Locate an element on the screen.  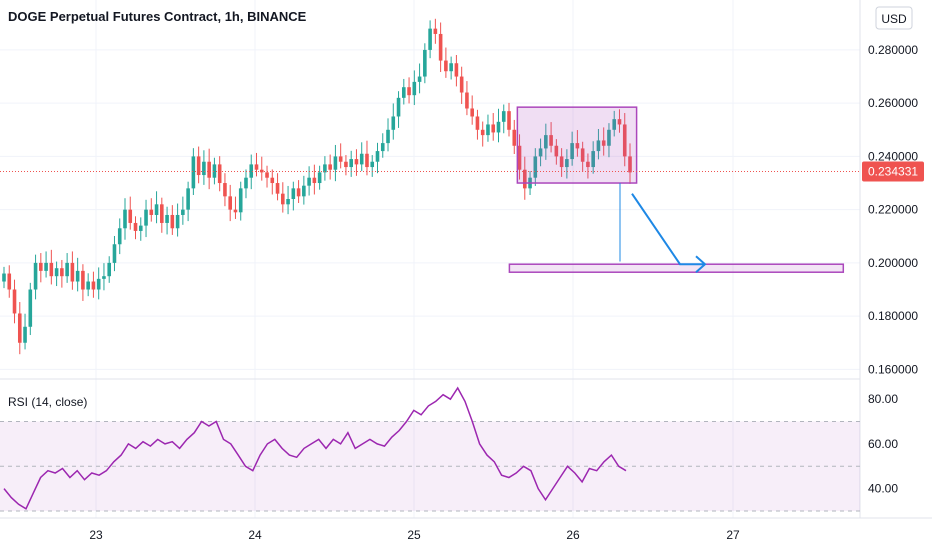
range-box is located at coordinates (577, 145).